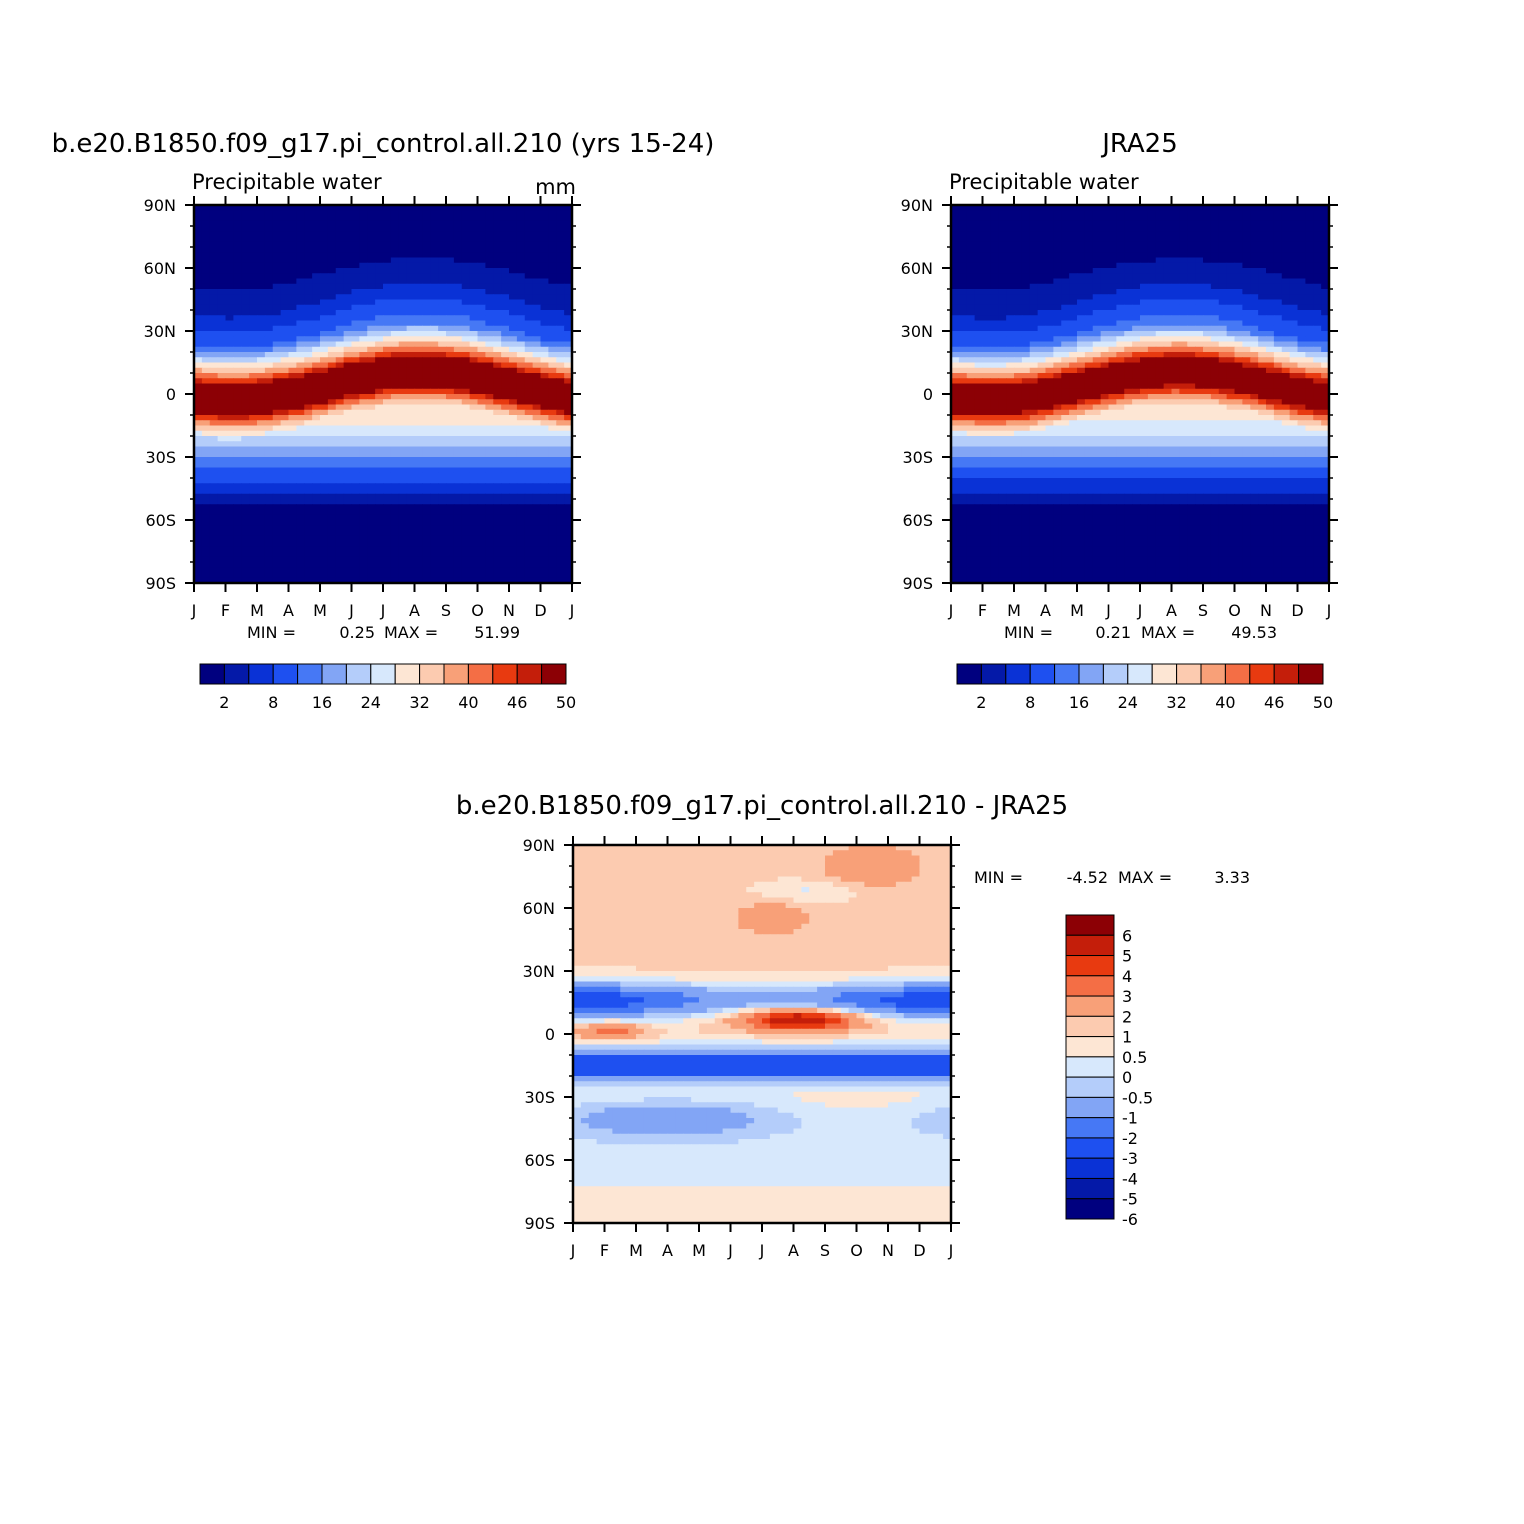 This screenshot has height=1524, width=1524. I want to click on panel1-colorbar-label: 50, so click(566, 702).